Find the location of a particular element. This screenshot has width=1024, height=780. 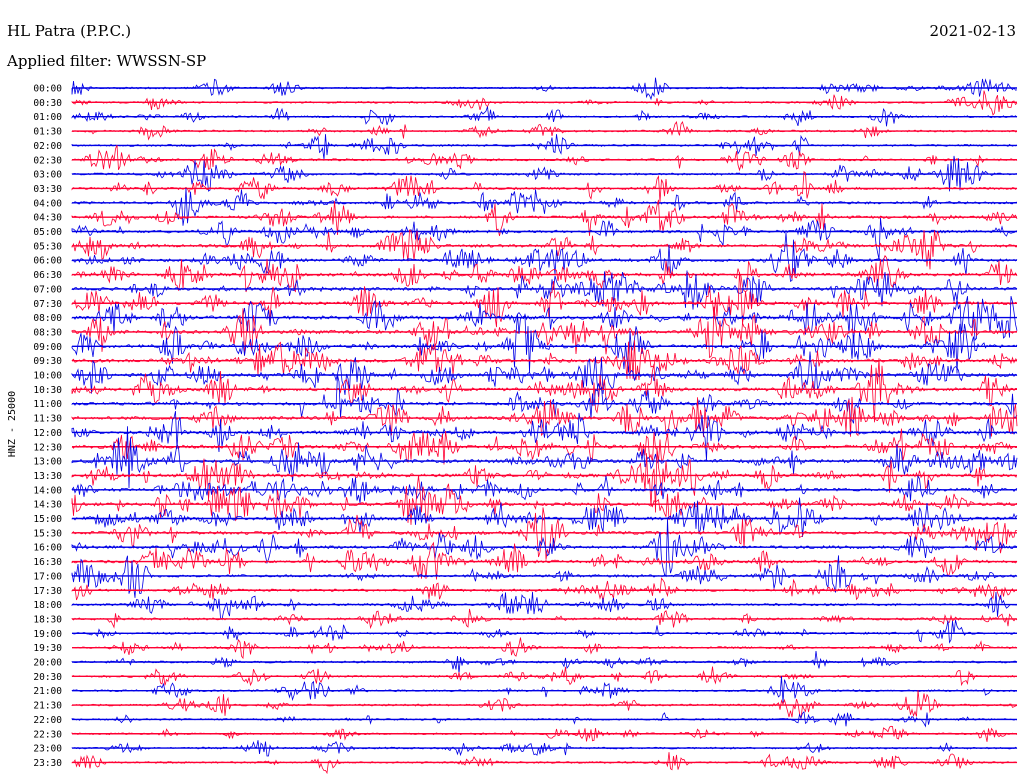

row-time-label: 05:30 is located at coordinates (47, 246).